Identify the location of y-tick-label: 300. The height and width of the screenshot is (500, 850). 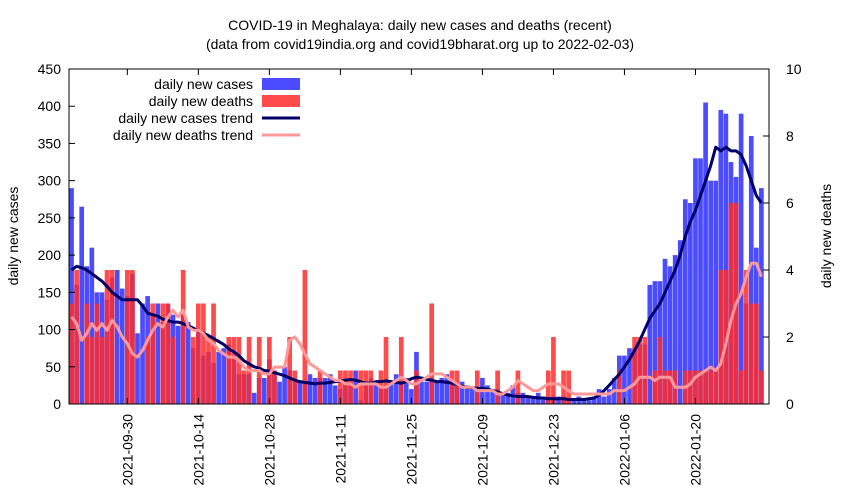
(50, 181).